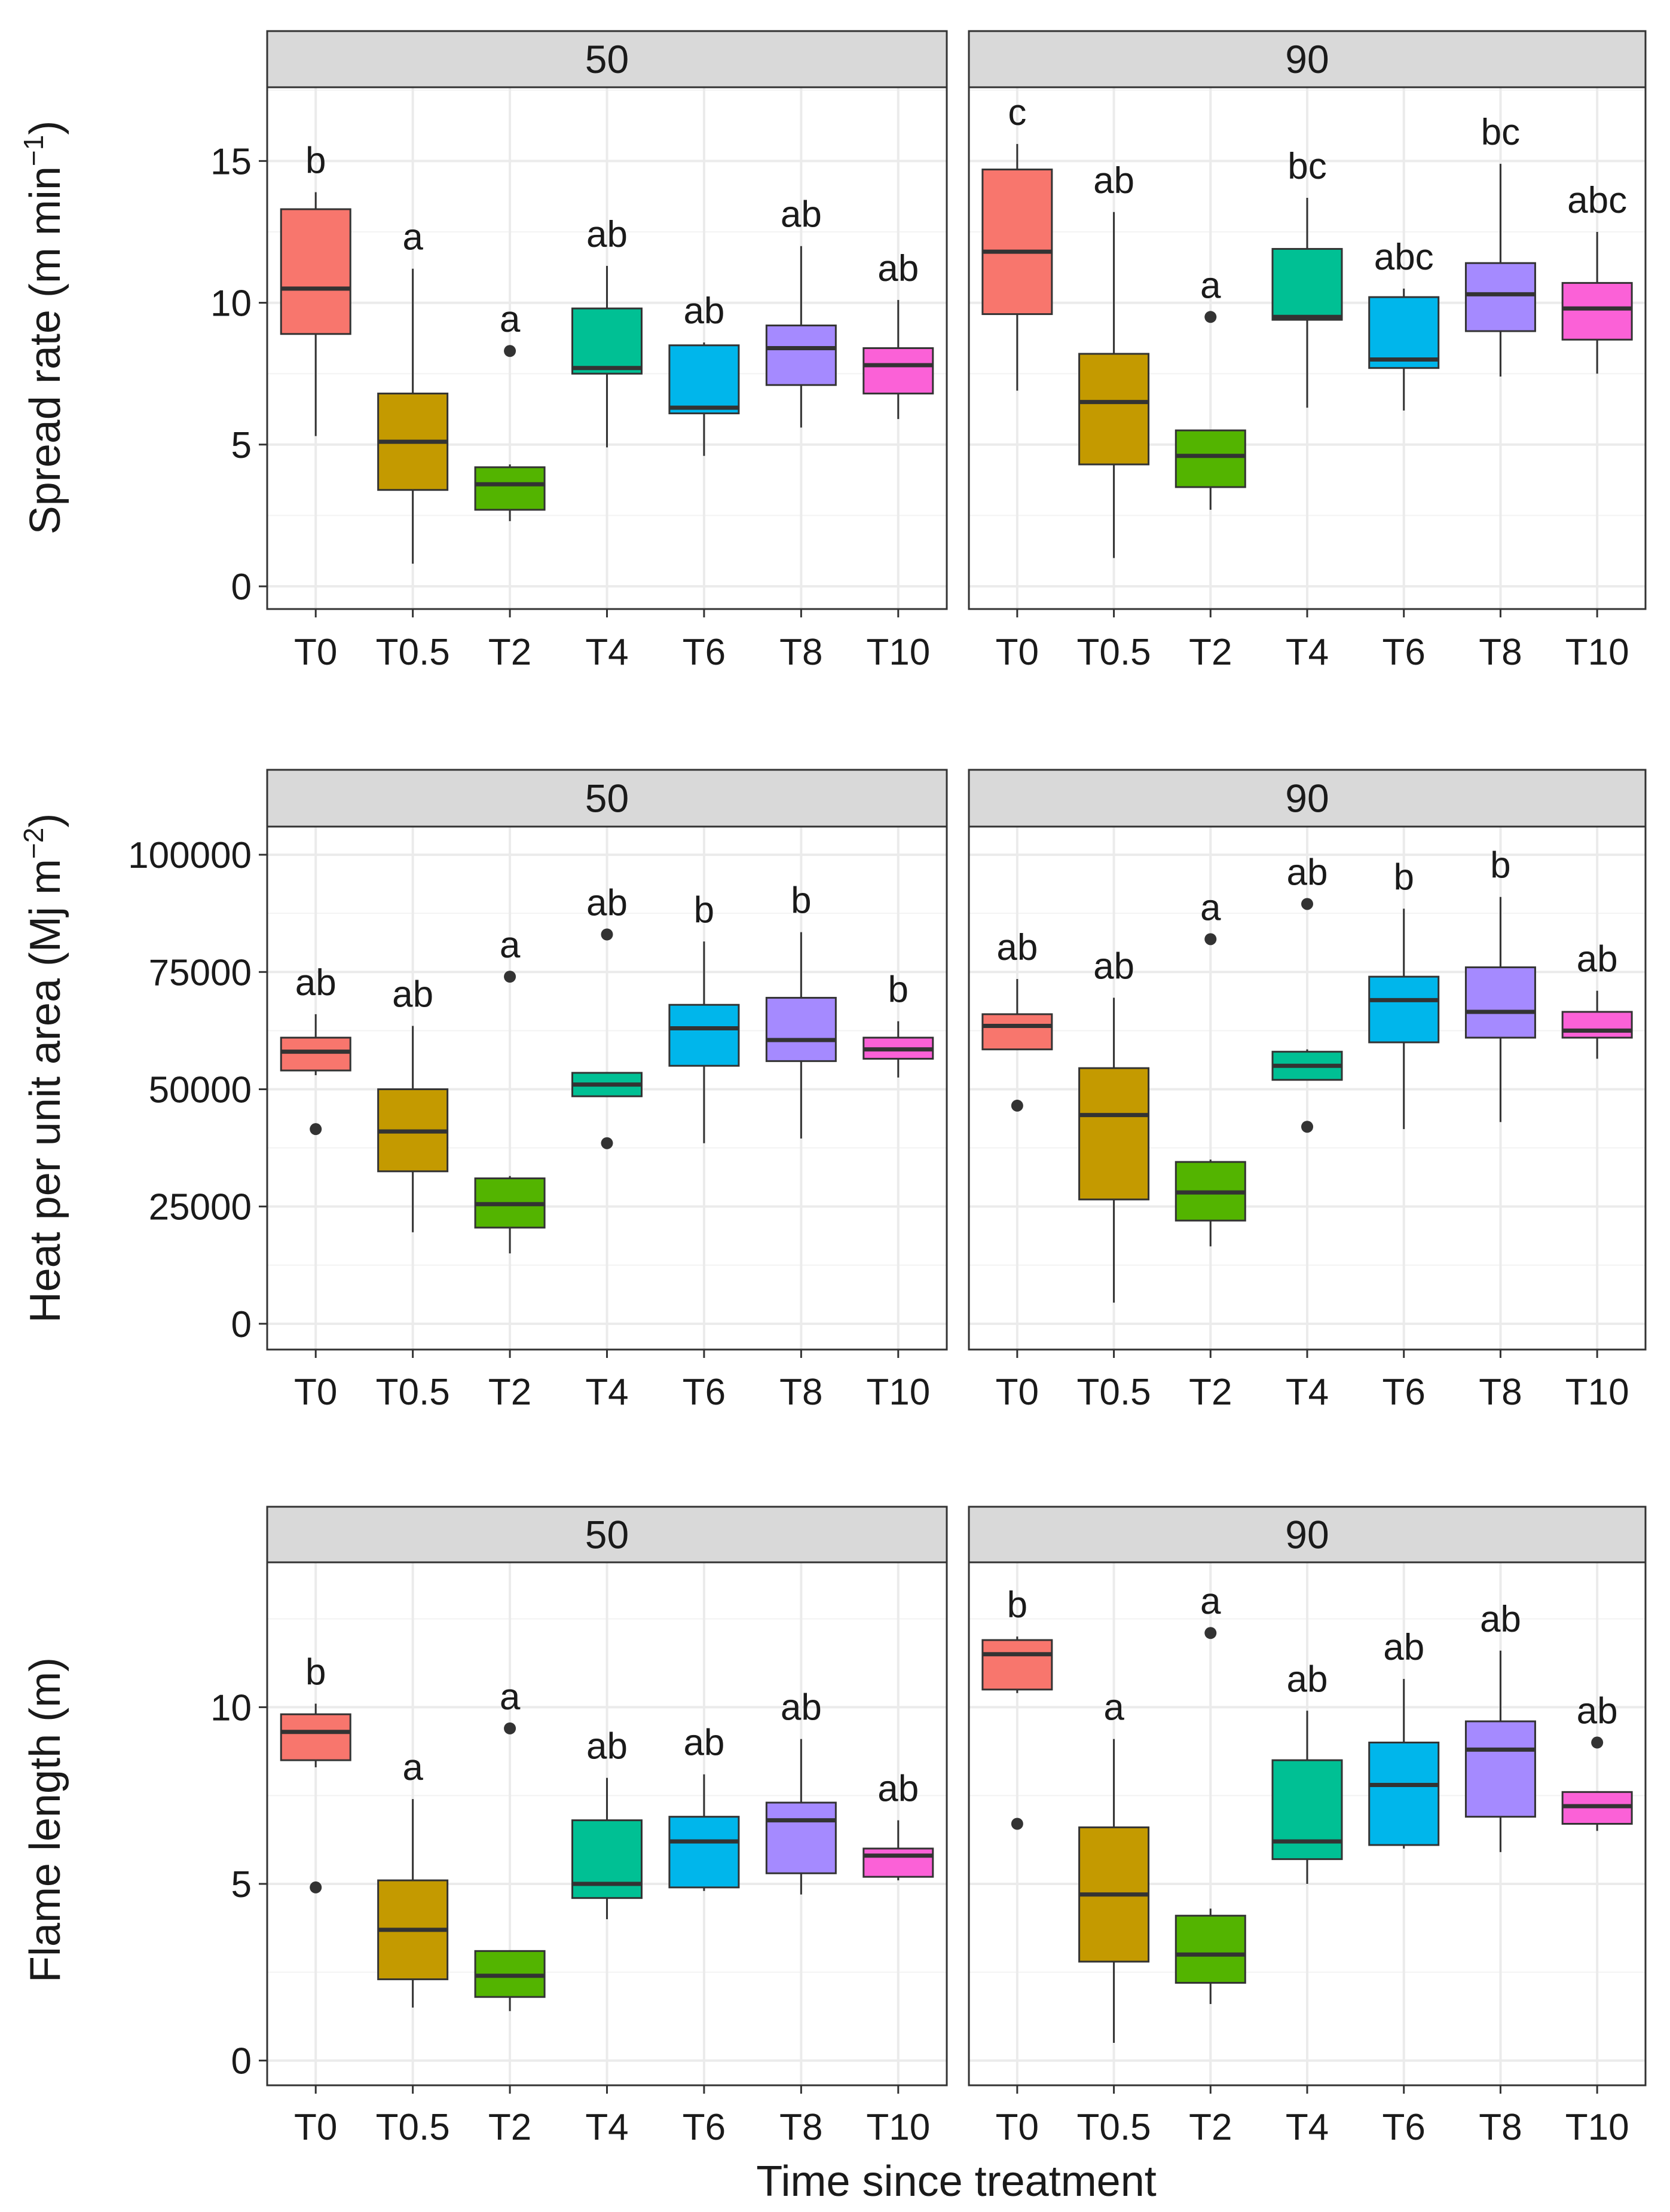  What do you see at coordinates (1017, 112) in the screenshot?
I see `significance-label: c` at bounding box center [1017, 112].